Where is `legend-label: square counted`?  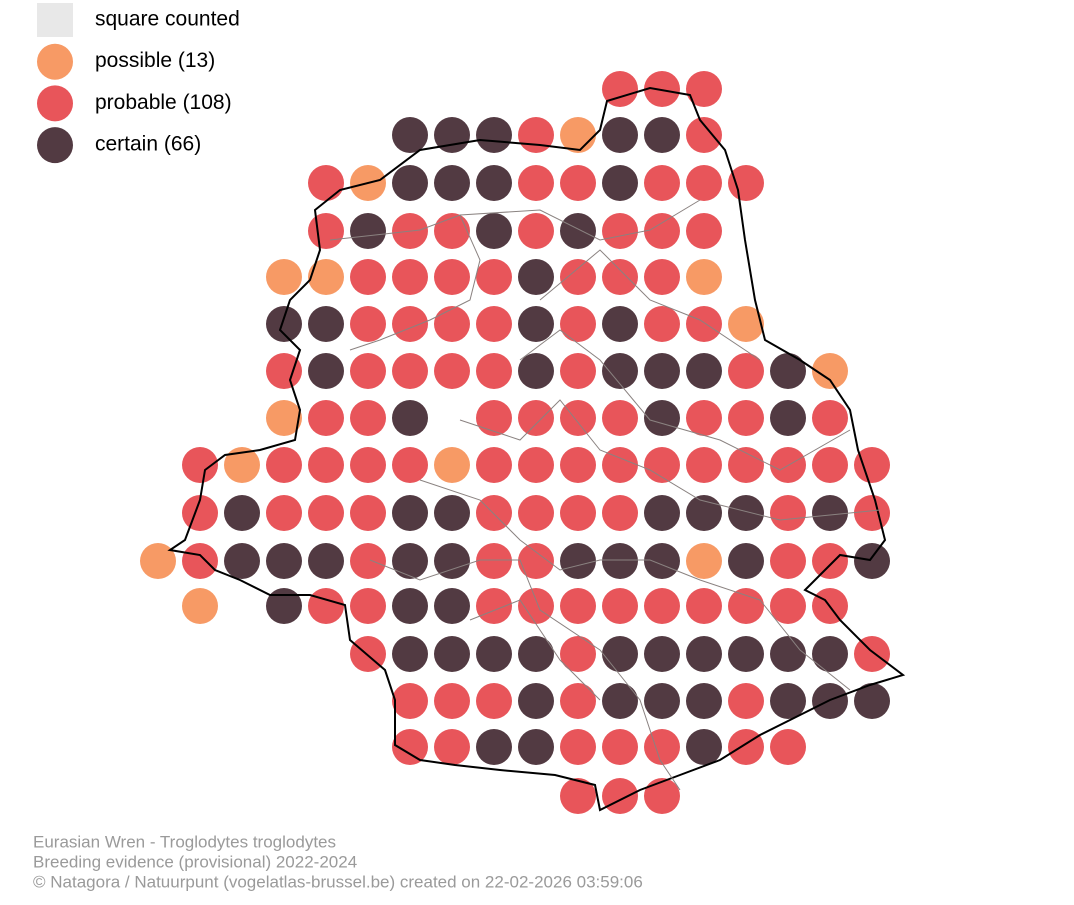 legend-label: square counted is located at coordinates (167, 19).